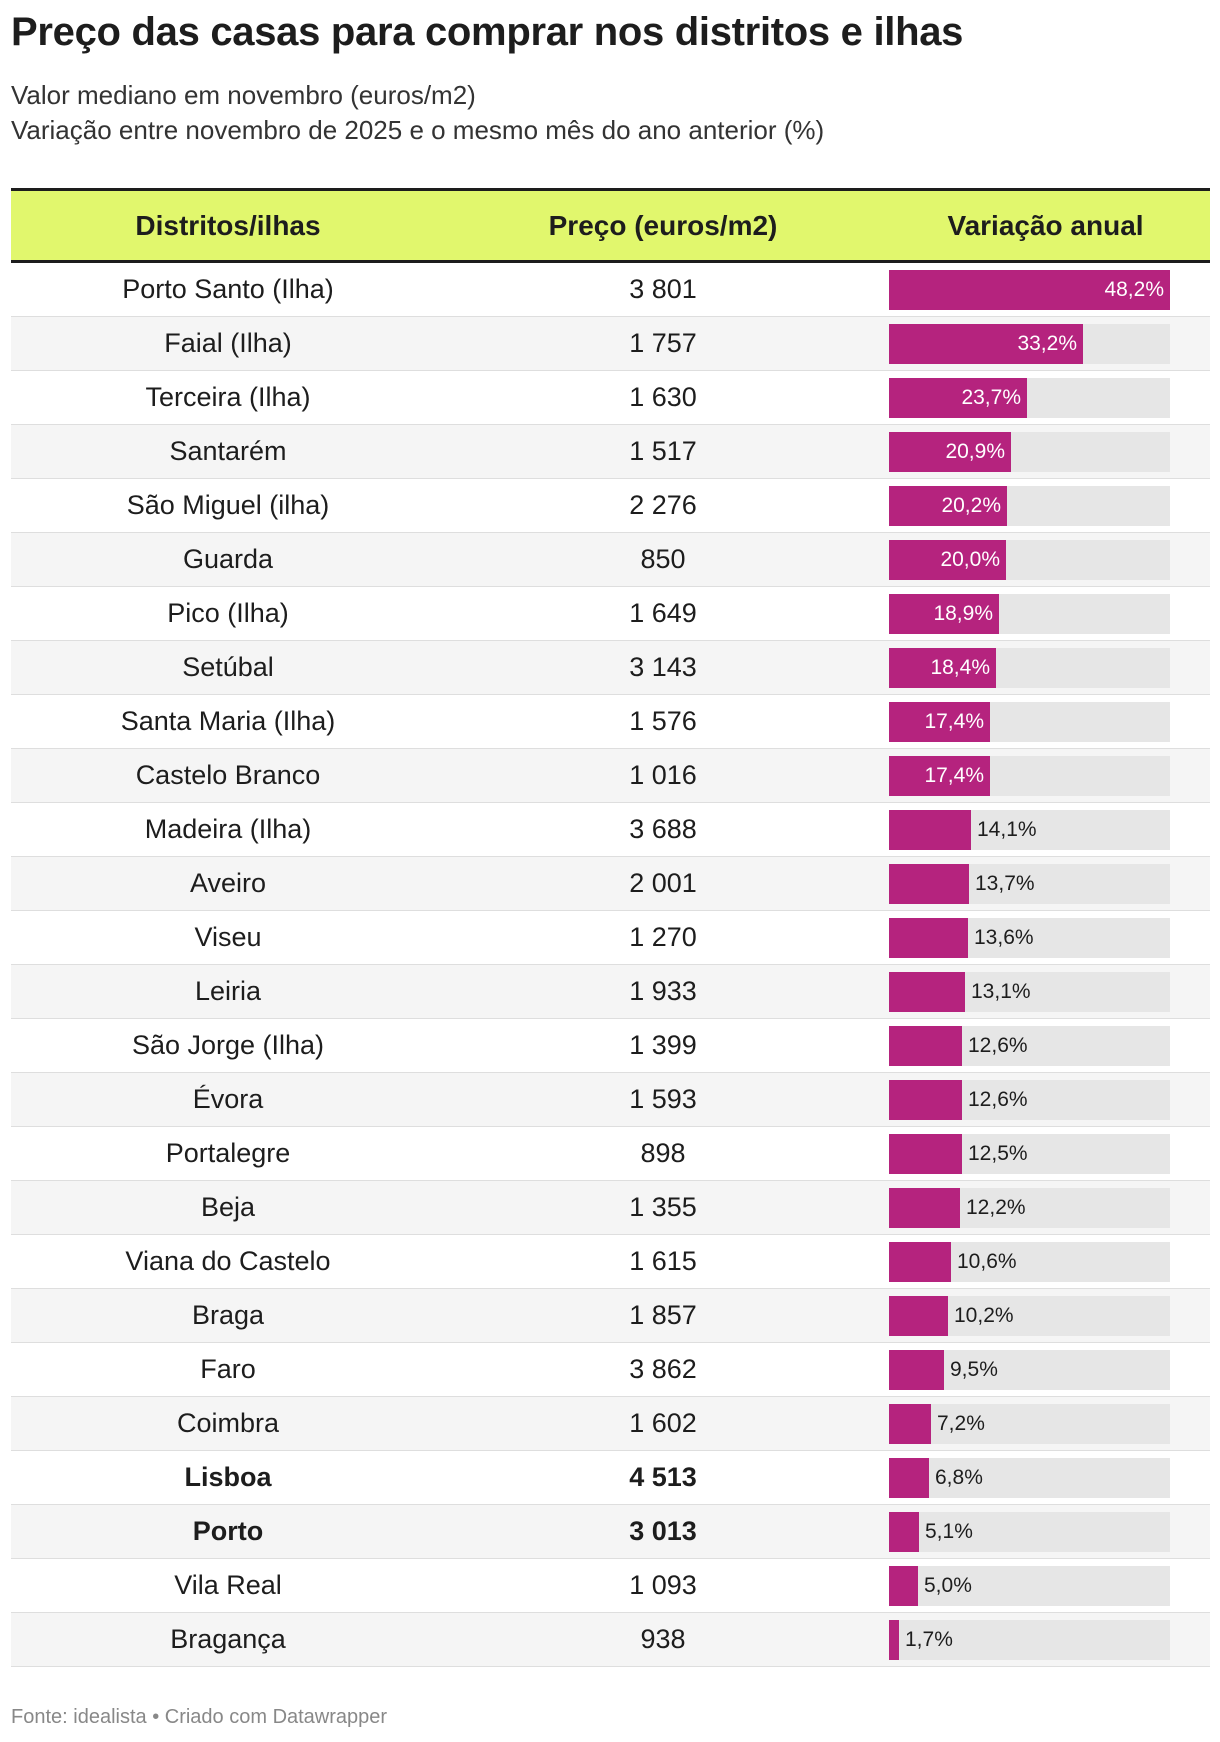  I want to click on price-value: 1 593, so click(663, 1099).